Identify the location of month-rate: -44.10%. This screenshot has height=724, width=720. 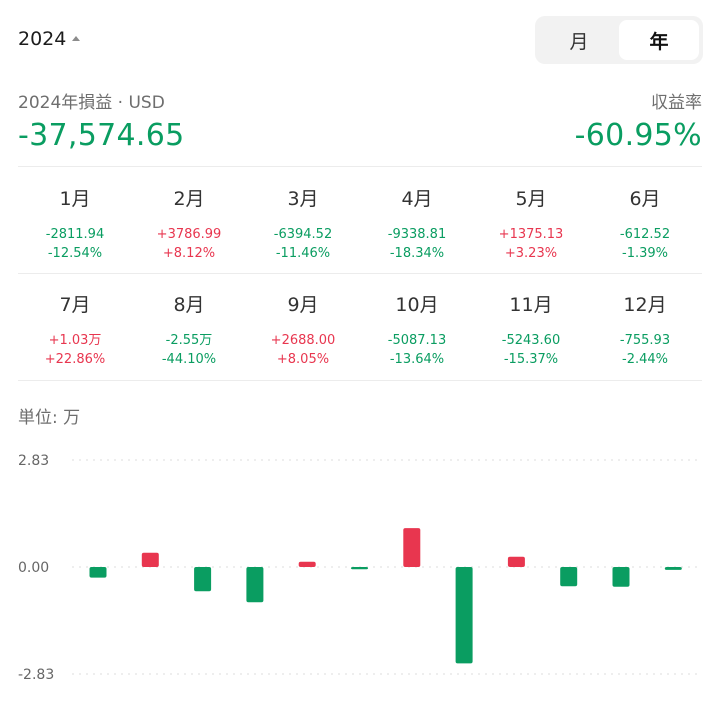
(189, 359).